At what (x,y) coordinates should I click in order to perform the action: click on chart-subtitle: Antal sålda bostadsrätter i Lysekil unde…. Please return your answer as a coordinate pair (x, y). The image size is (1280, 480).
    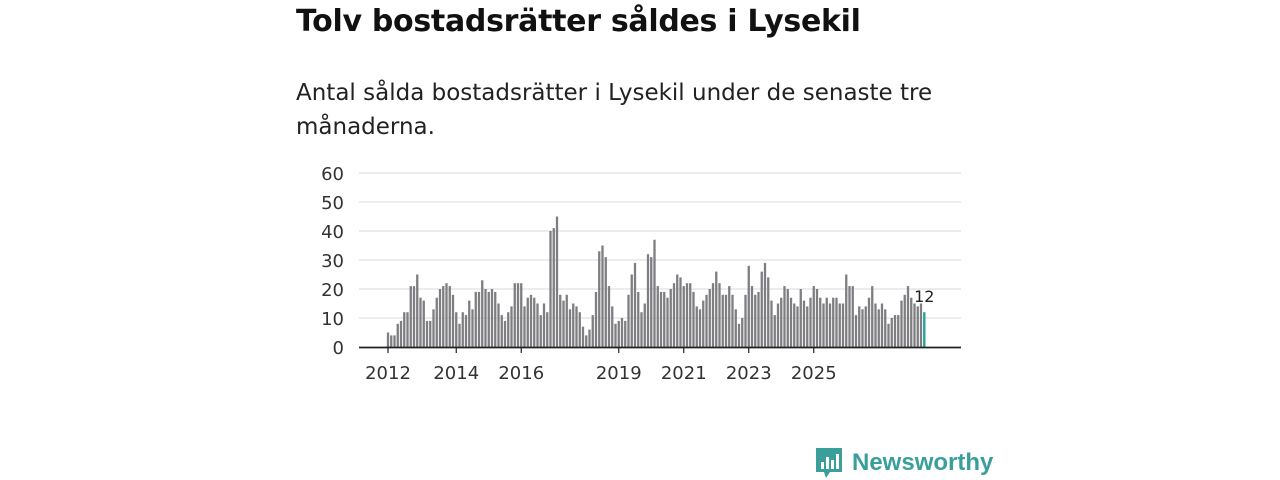
    Looking at the image, I should click on (614, 110).